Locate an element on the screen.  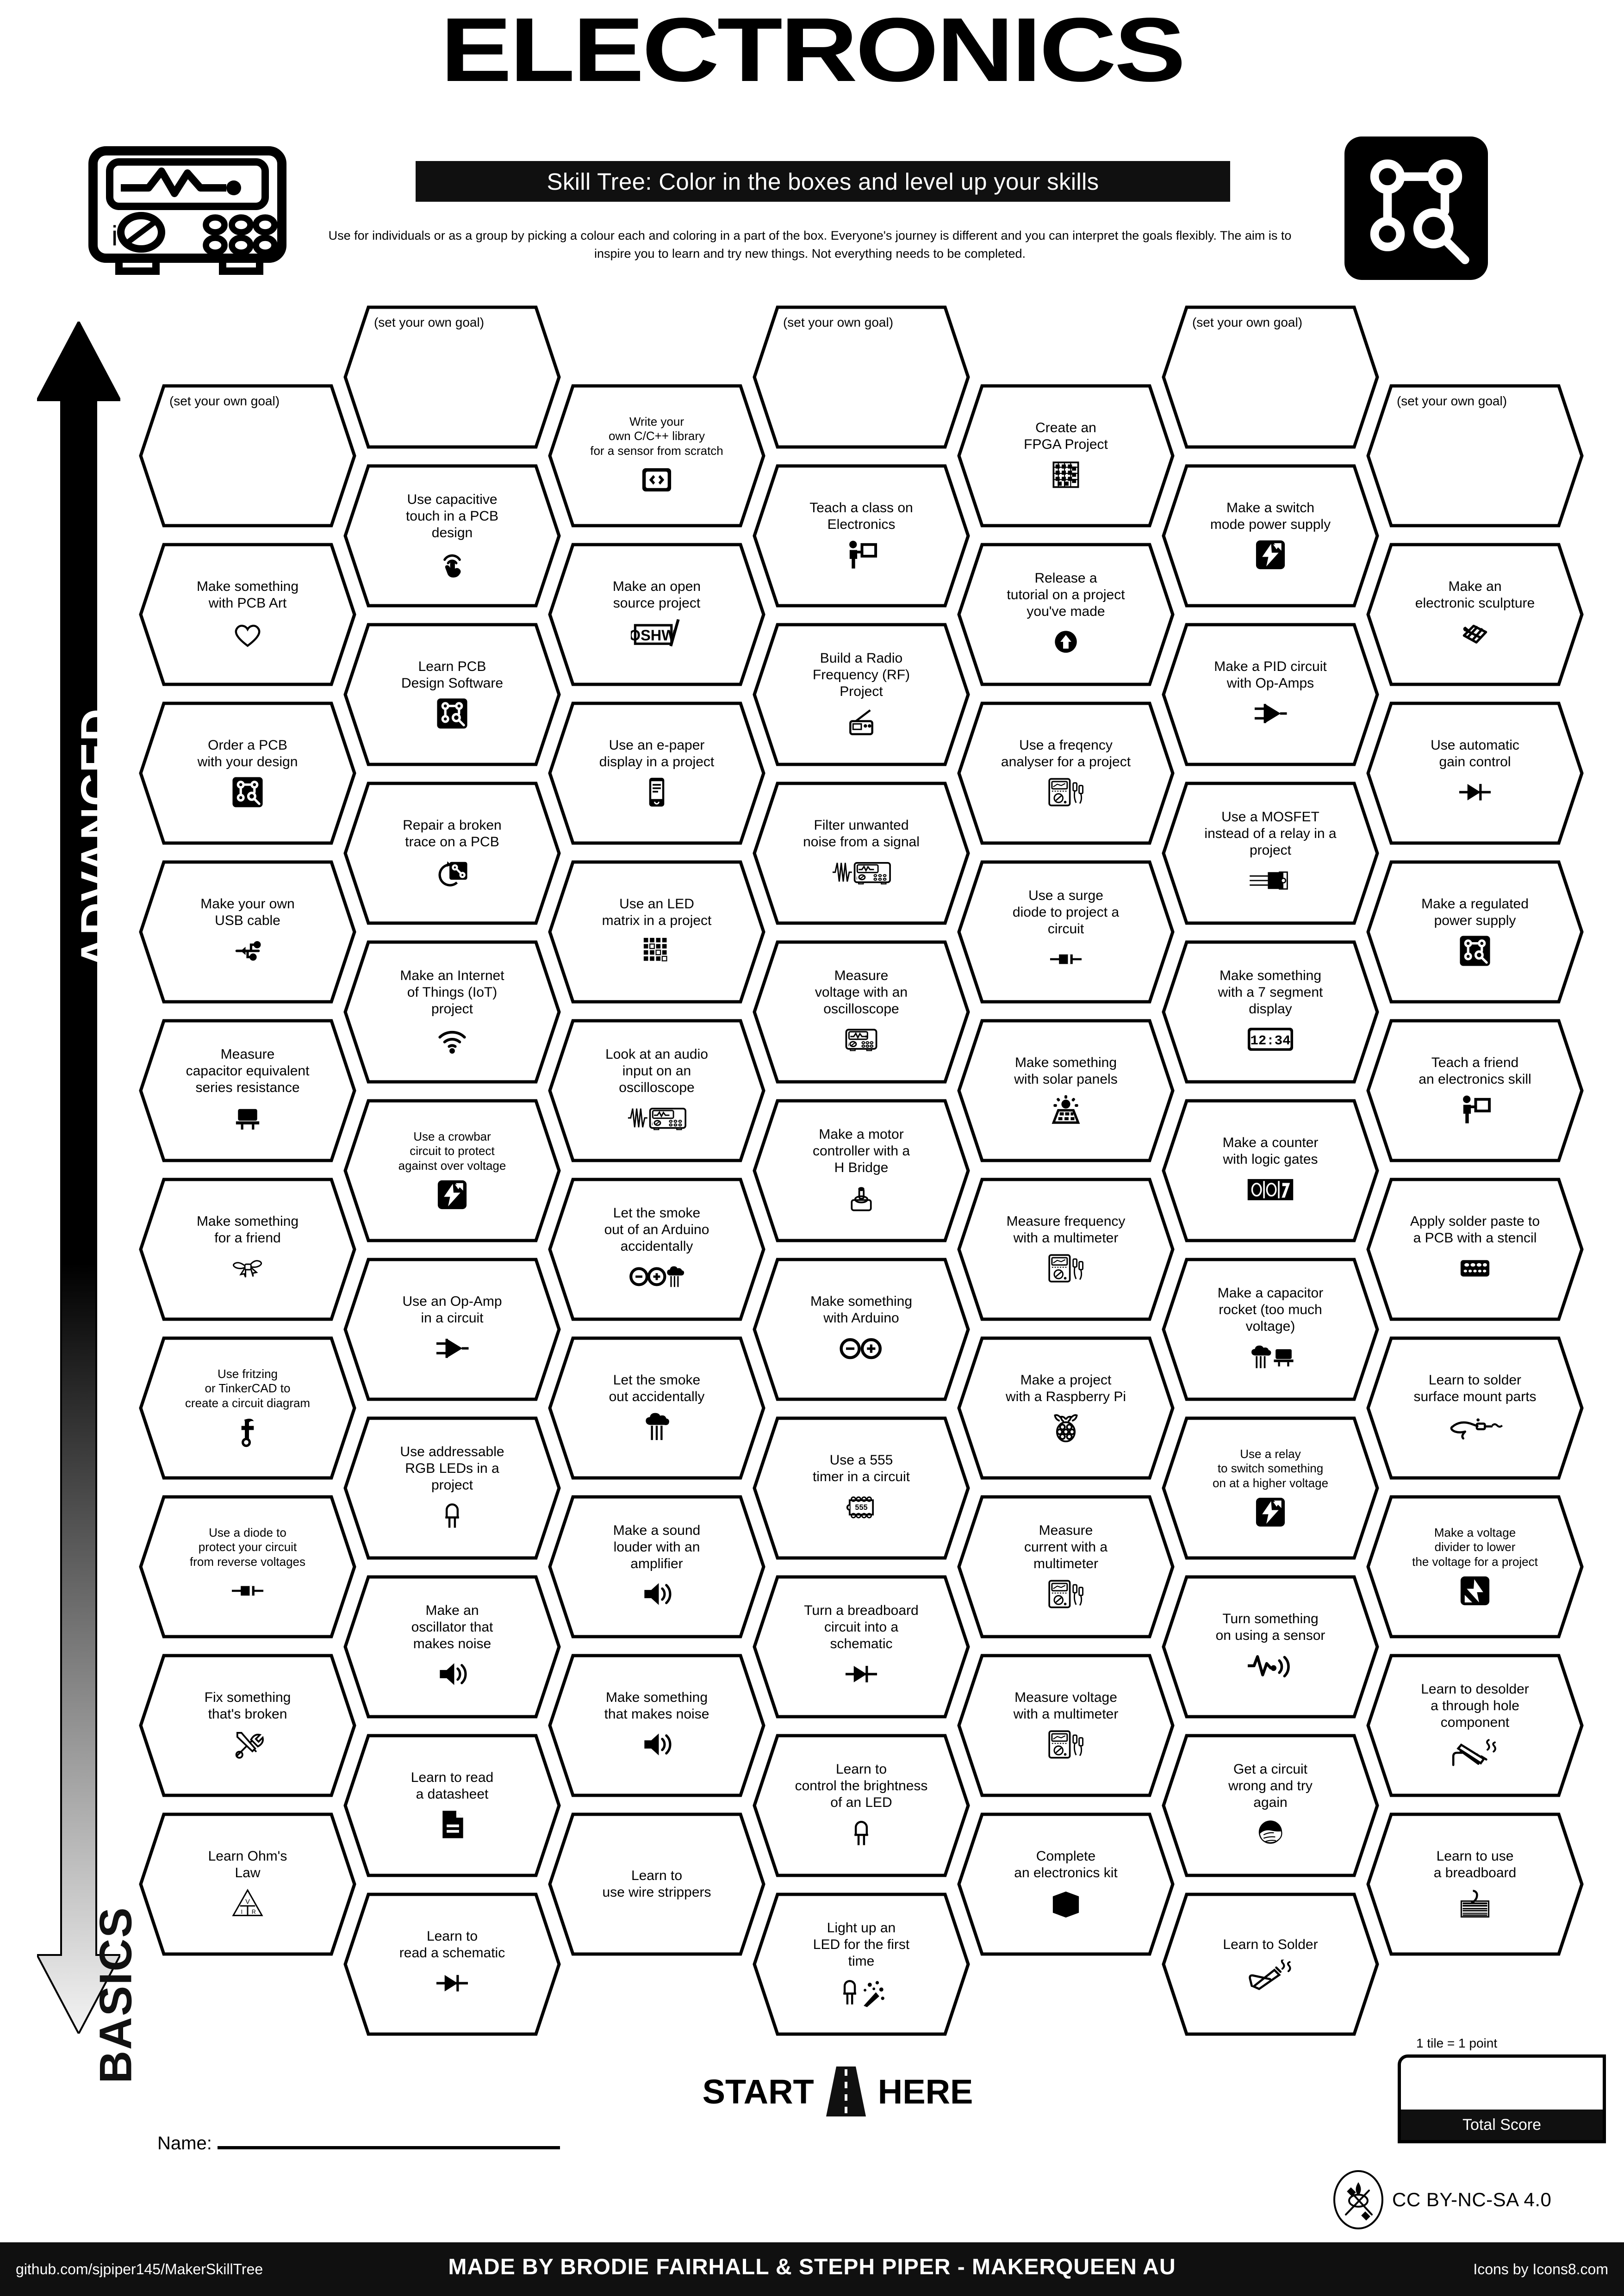
skill-tile: Measure voltage with an oscilloscope i is located at coordinates (861, 1012).